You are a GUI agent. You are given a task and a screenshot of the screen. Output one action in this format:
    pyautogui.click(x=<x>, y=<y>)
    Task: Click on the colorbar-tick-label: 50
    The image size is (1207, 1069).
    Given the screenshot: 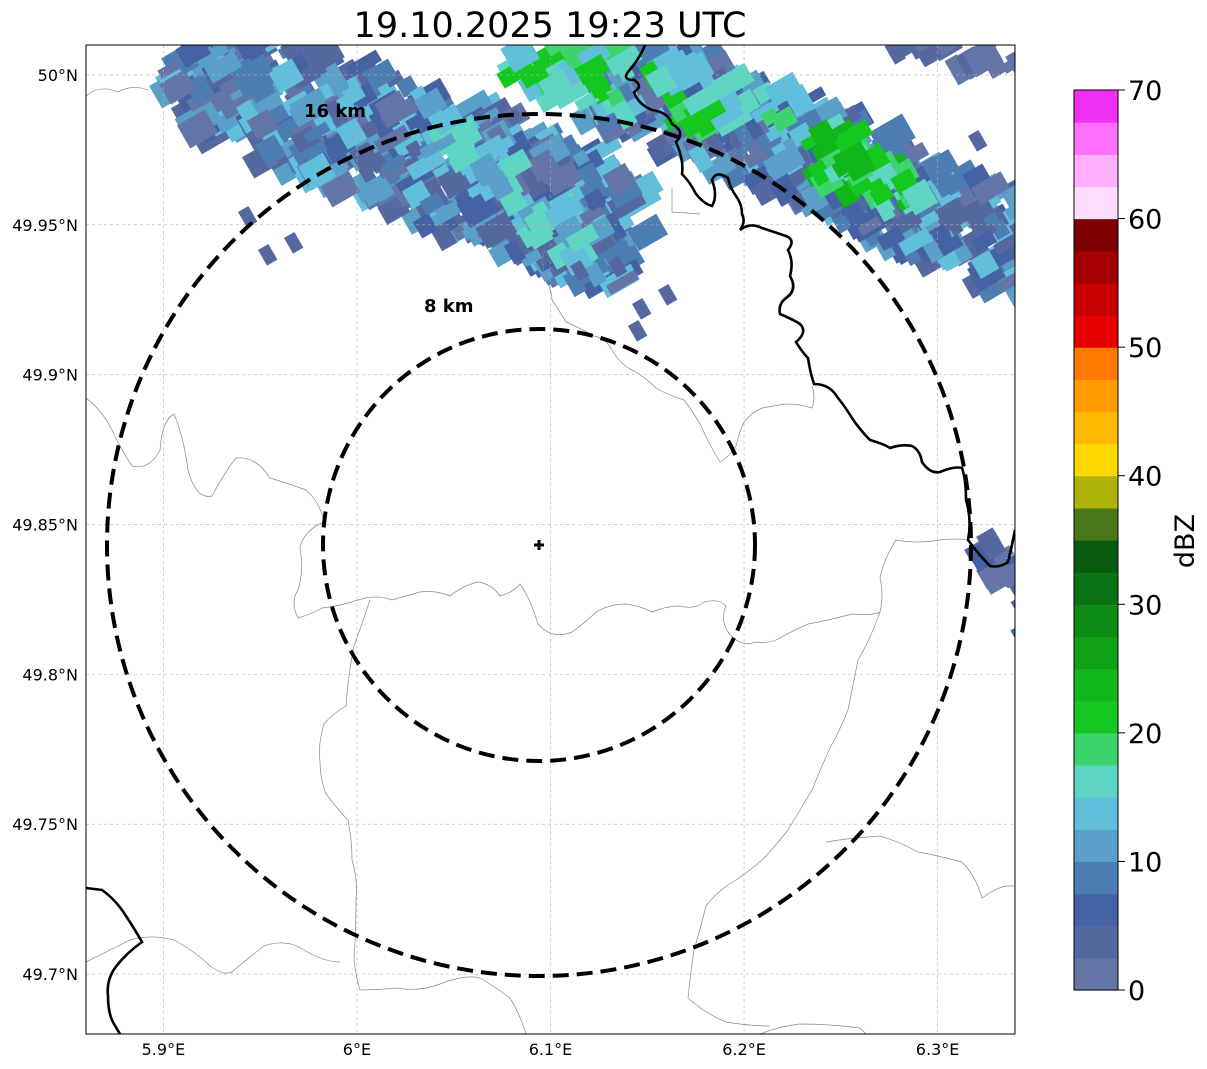 What is the action you would take?
    pyautogui.click(x=1145, y=348)
    